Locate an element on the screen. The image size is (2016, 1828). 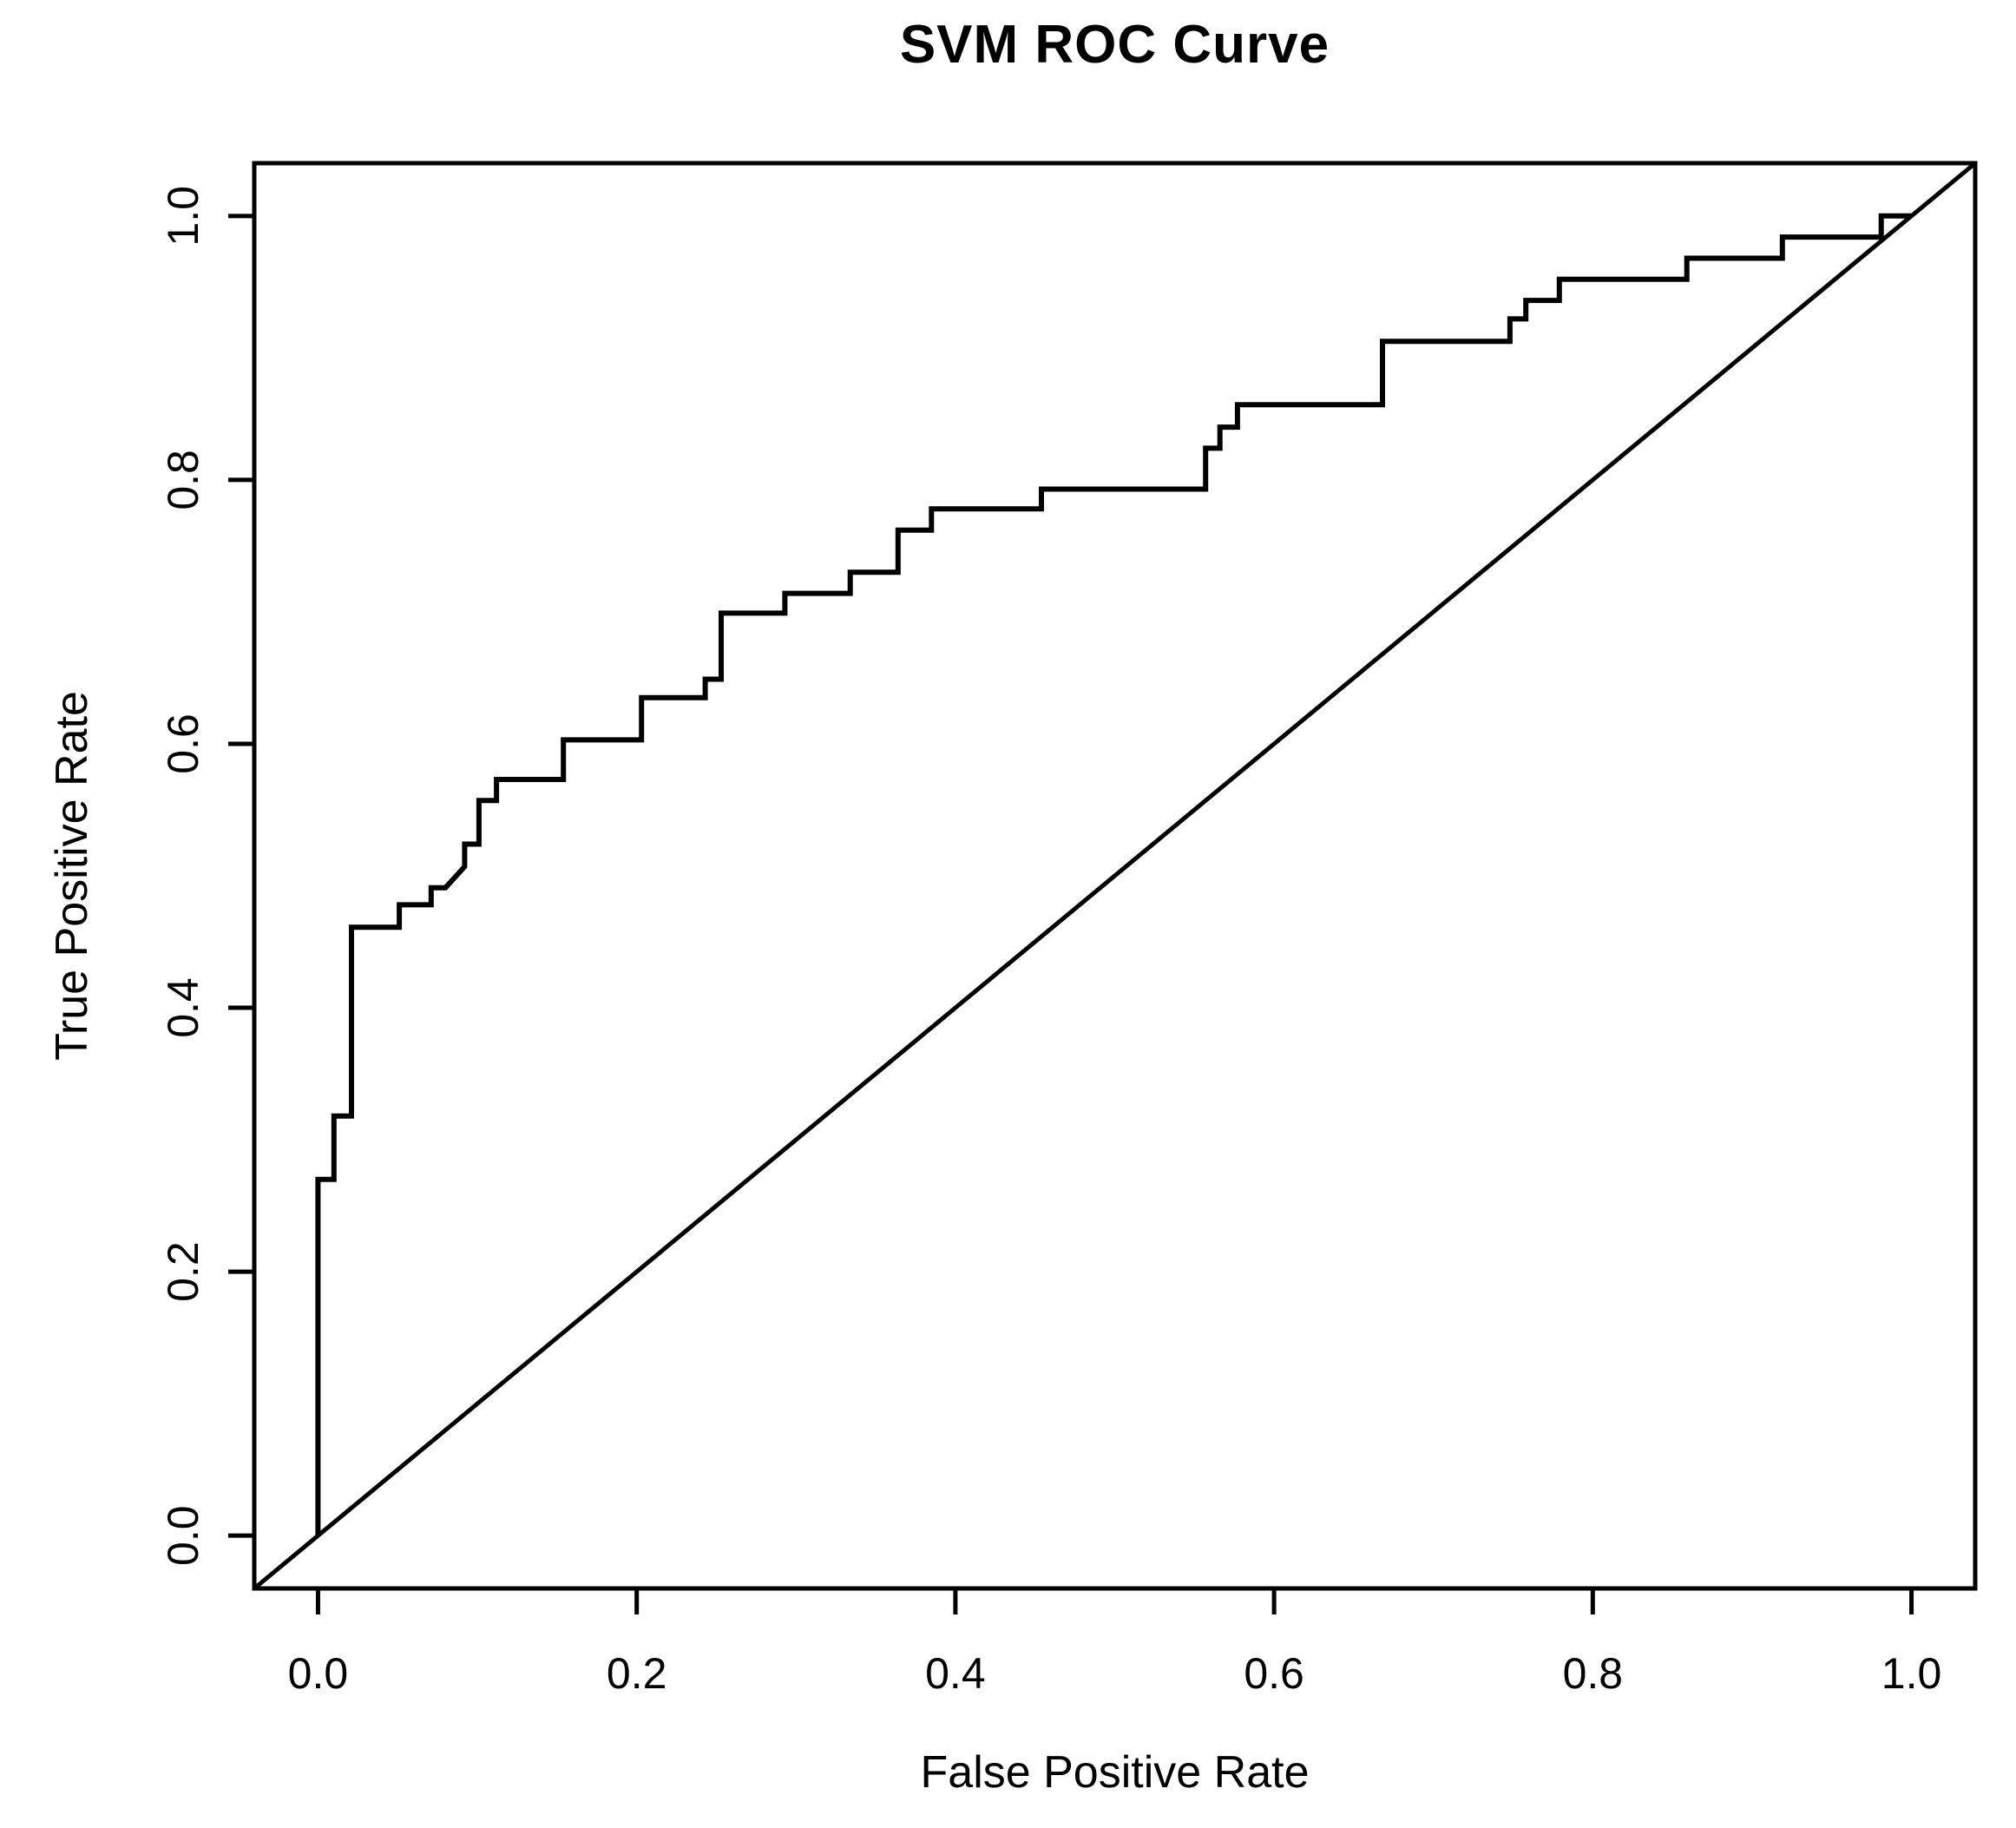
x-tick-label: 0.8 is located at coordinates (1593, 1673).